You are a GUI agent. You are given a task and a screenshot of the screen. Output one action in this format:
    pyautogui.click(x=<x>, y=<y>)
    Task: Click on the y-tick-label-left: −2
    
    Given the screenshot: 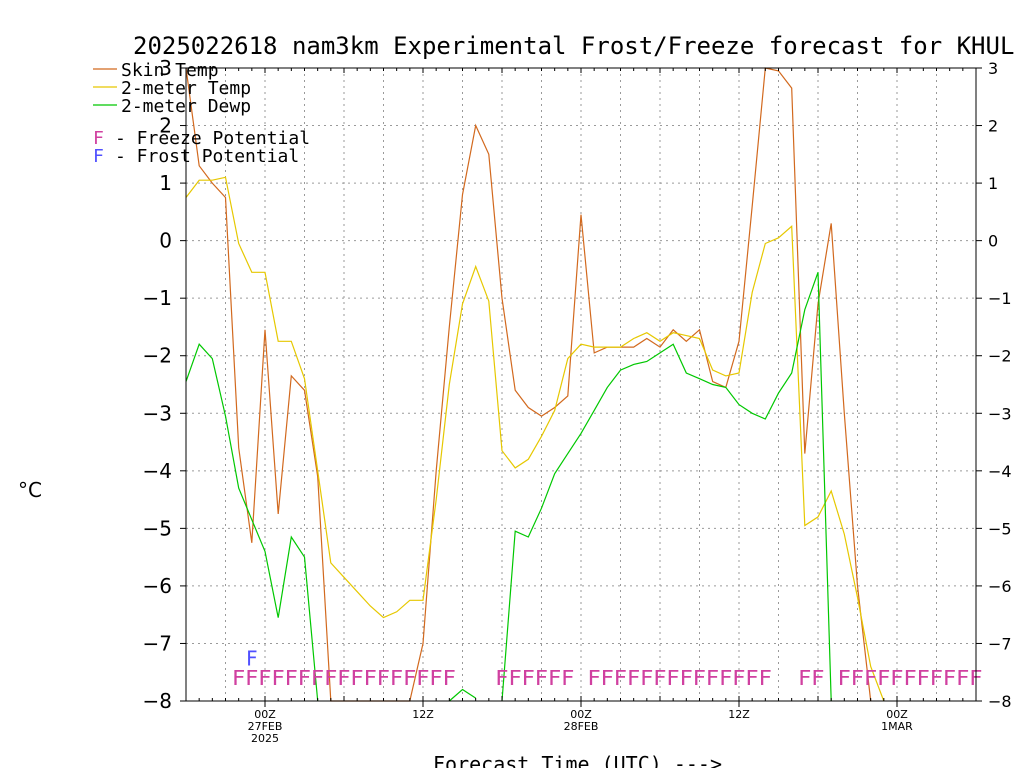 What is the action you would take?
    pyautogui.click(x=157, y=356)
    